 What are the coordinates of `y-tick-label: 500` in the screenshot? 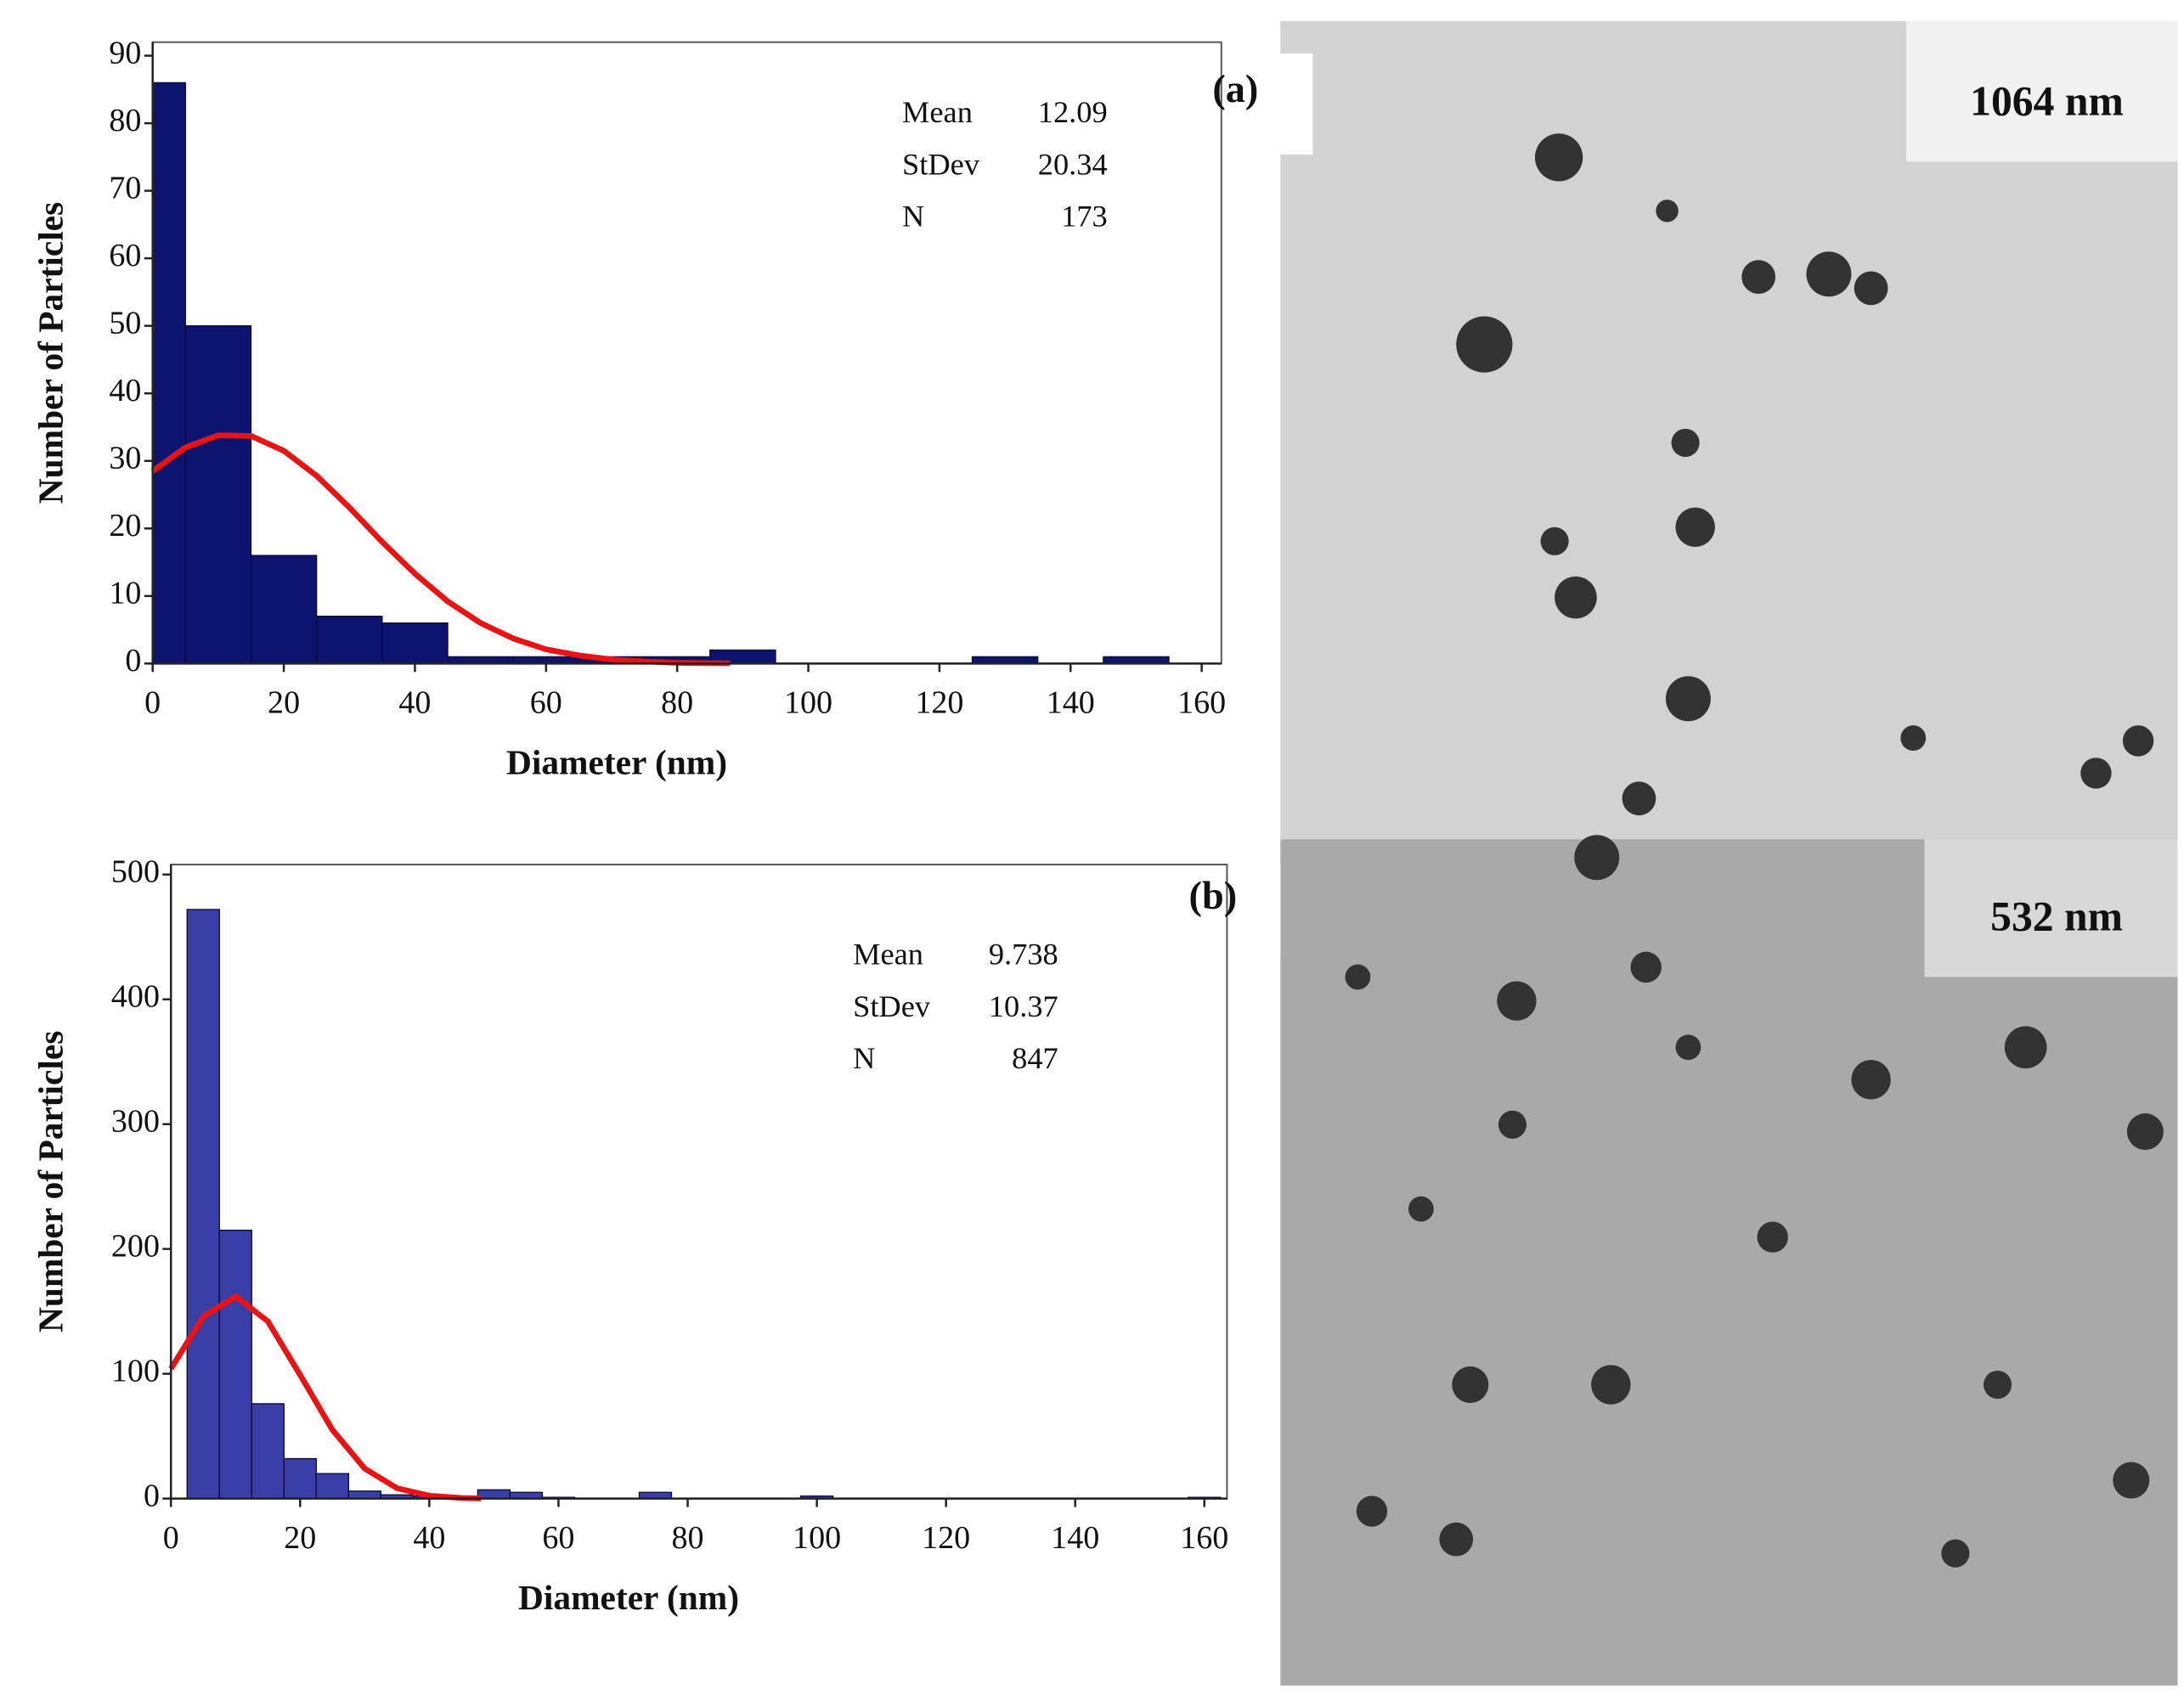 It's located at (135, 872).